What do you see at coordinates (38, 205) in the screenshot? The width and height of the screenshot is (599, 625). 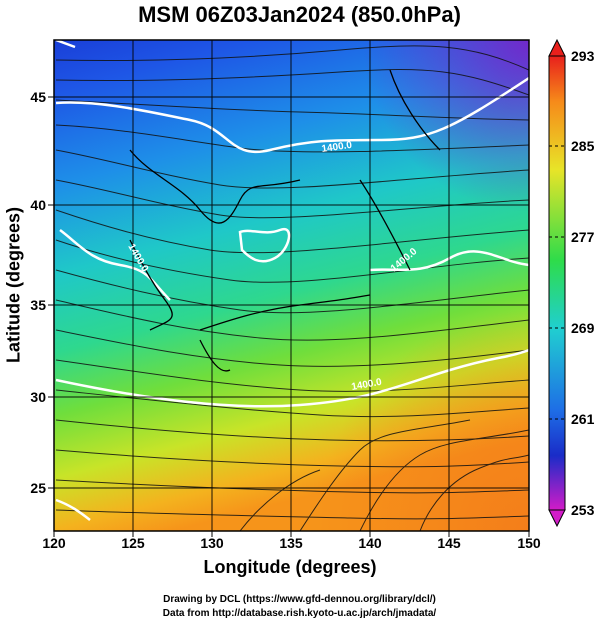 I see `y-tick-label: 40` at bounding box center [38, 205].